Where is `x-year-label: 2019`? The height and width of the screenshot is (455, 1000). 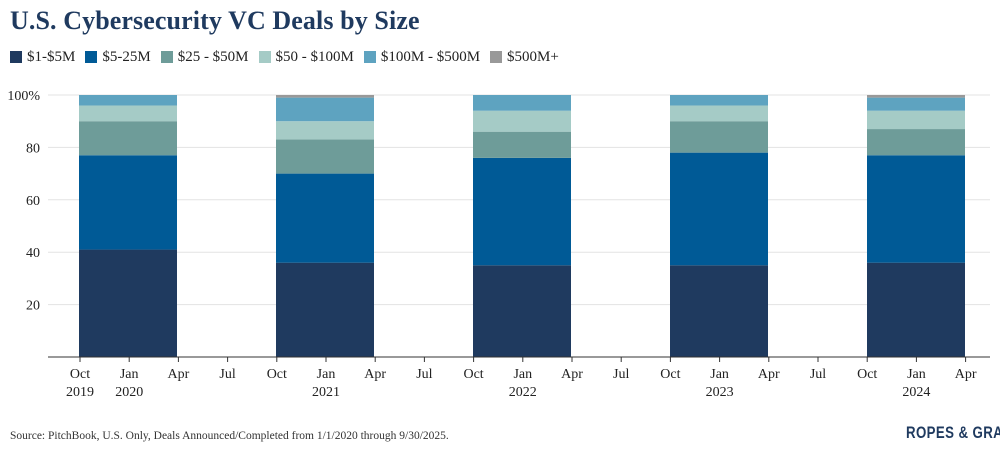 x-year-label: 2019 is located at coordinates (80, 392).